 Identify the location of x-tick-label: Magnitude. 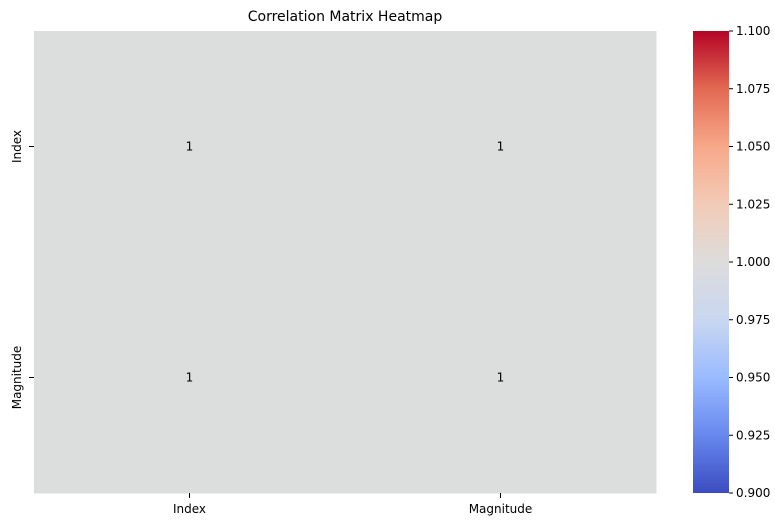
(501, 509).